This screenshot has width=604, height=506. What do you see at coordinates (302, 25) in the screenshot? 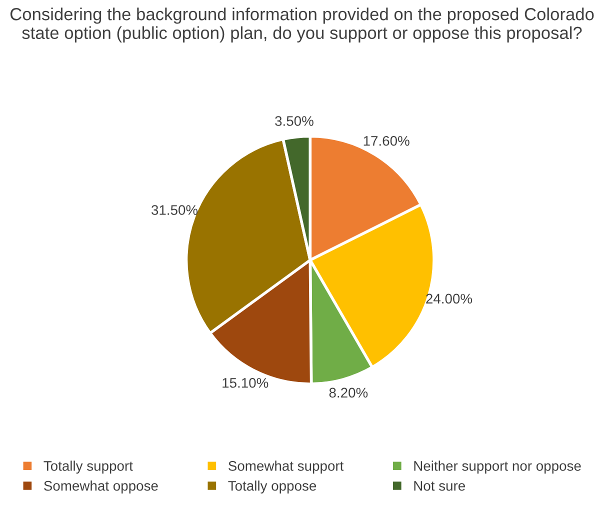
I see `chart-title: Considering the background information provided on the proposed Colorado state option (public option) plan, do you support or oppose this proposal?` at bounding box center [302, 25].